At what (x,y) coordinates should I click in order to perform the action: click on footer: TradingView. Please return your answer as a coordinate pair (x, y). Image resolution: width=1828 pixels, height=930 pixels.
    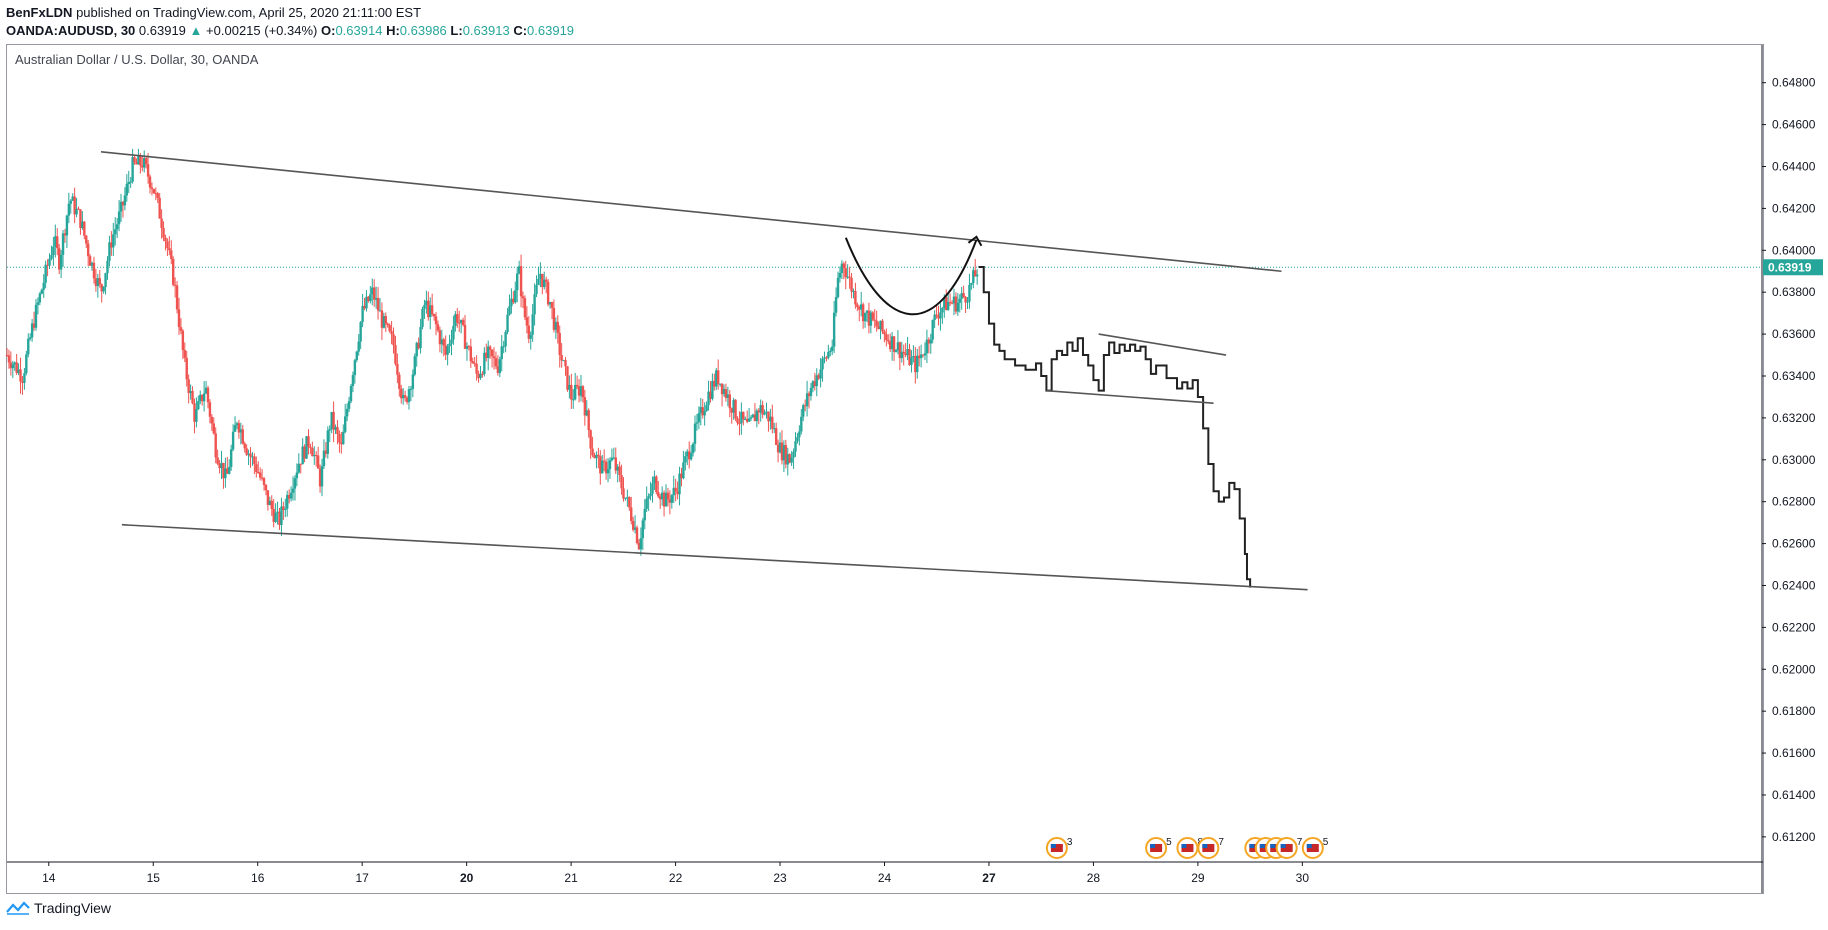
    Looking at the image, I should click on (58, 908).